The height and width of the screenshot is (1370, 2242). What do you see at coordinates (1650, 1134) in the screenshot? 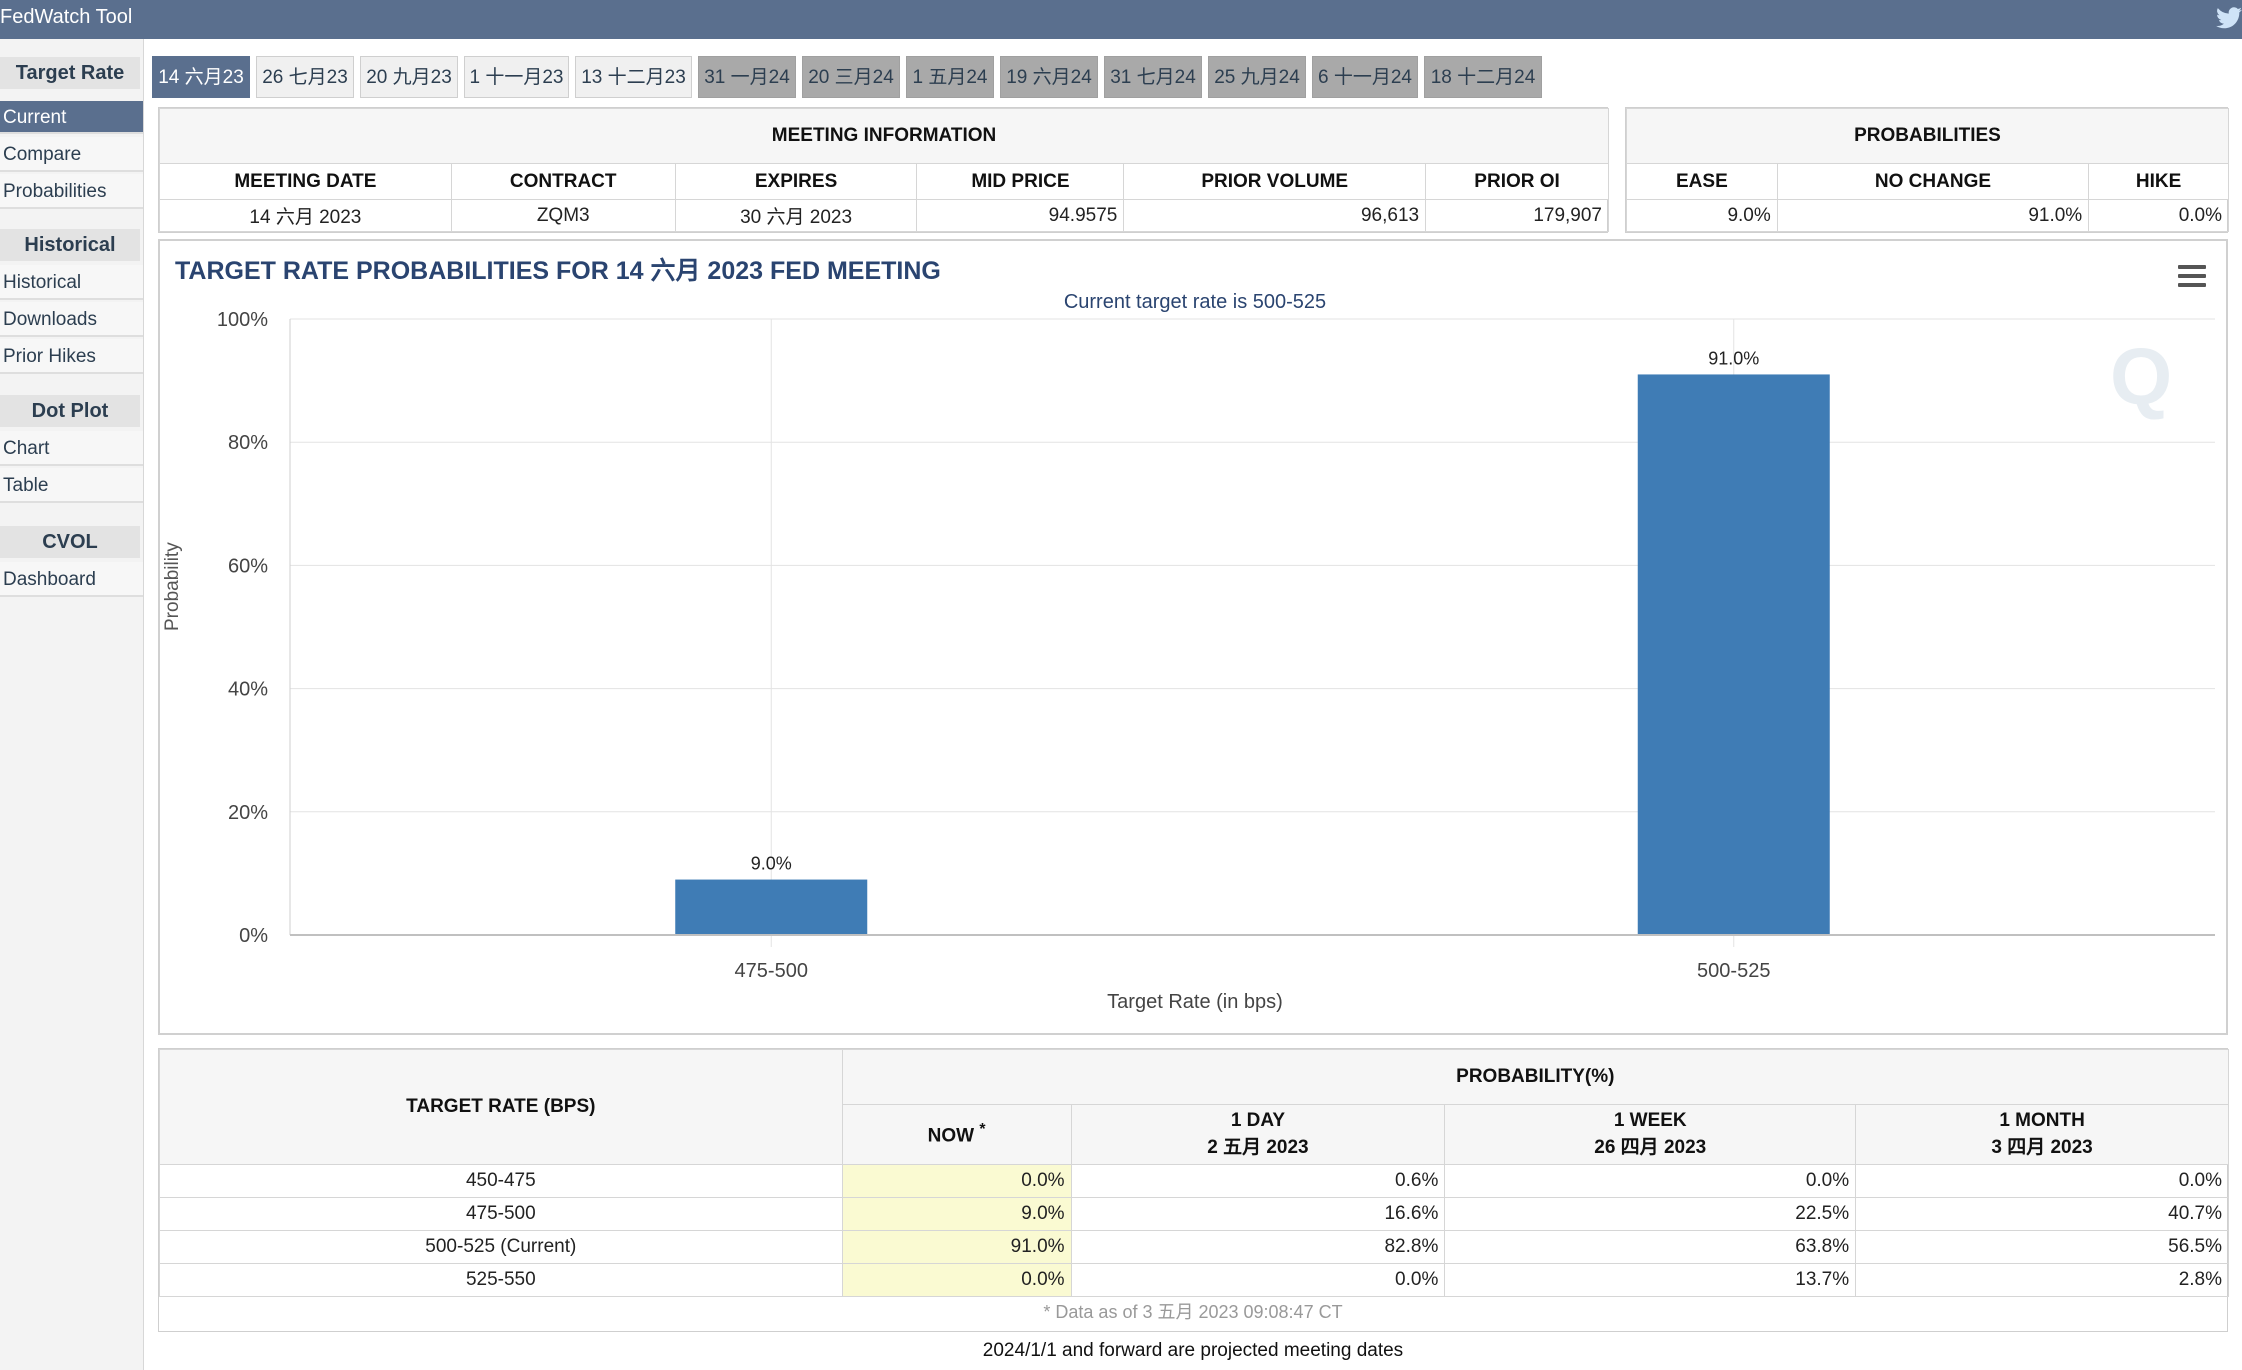
I see `col-1-week: 1 WEEK 26 四月 2023` at bounding box center [1650, 1134].